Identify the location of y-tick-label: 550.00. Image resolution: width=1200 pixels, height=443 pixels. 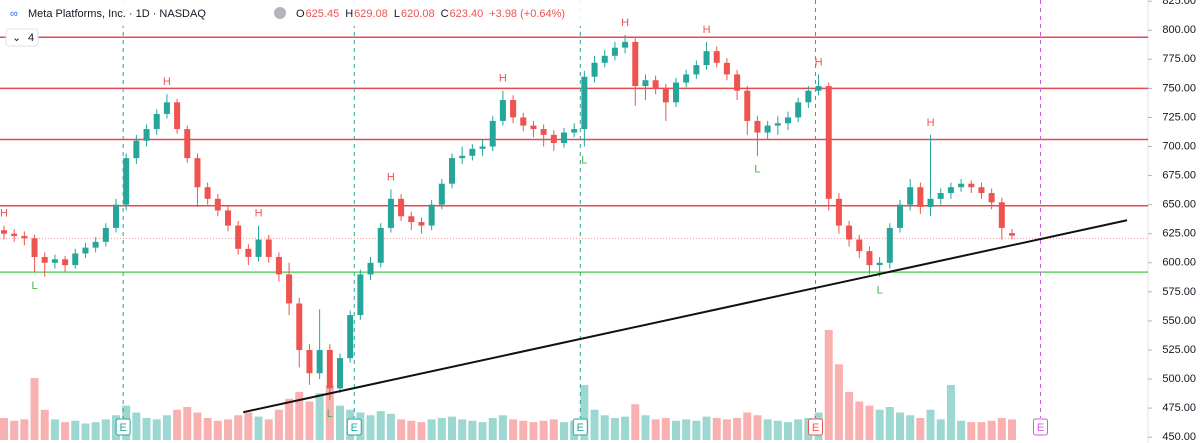
(1179, 321).